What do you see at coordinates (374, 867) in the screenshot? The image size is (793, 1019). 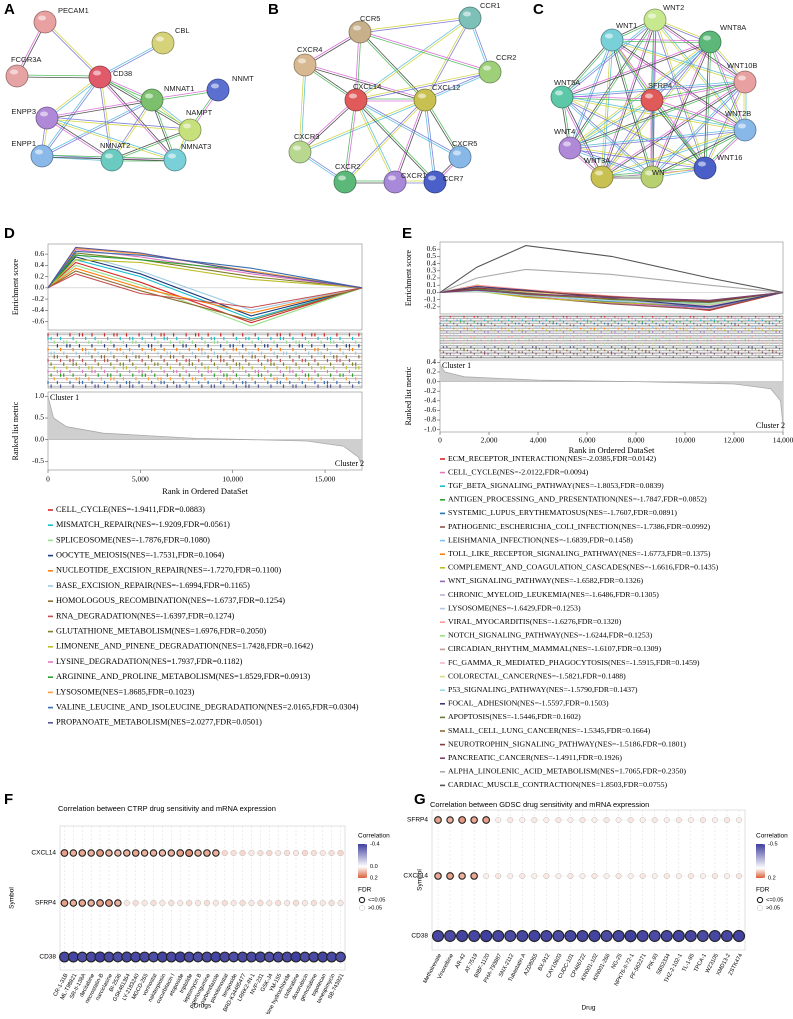 I see `colorbar-label: 0.0` at bounding box center [374, 867].